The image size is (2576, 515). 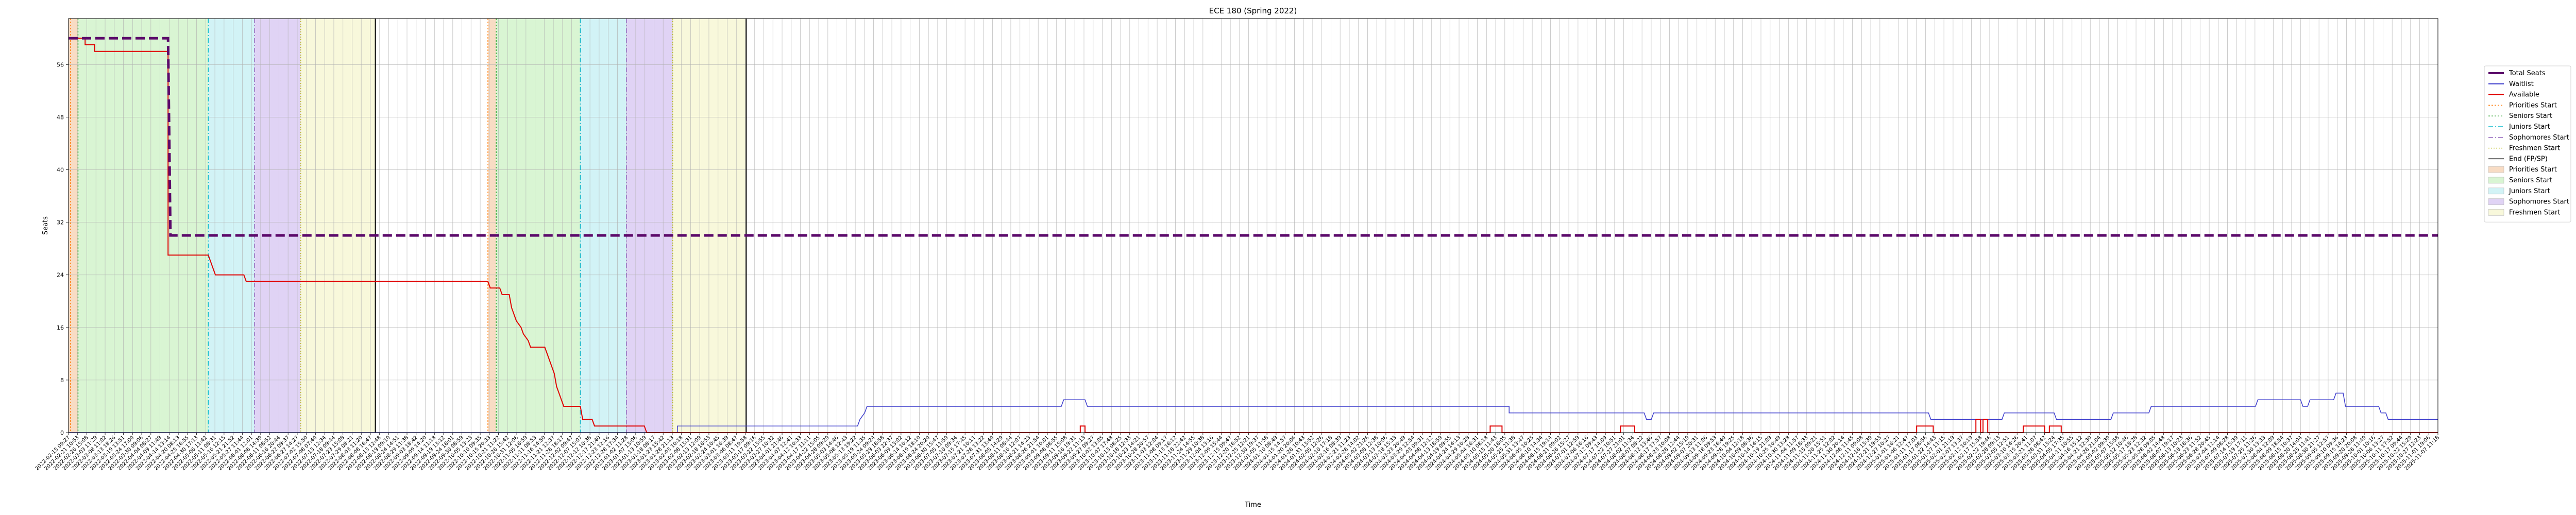 What do you see at coordinates (60, 275) in the screenshot?
I see `y-tick-label: 24` at bounding box center [60, 275].